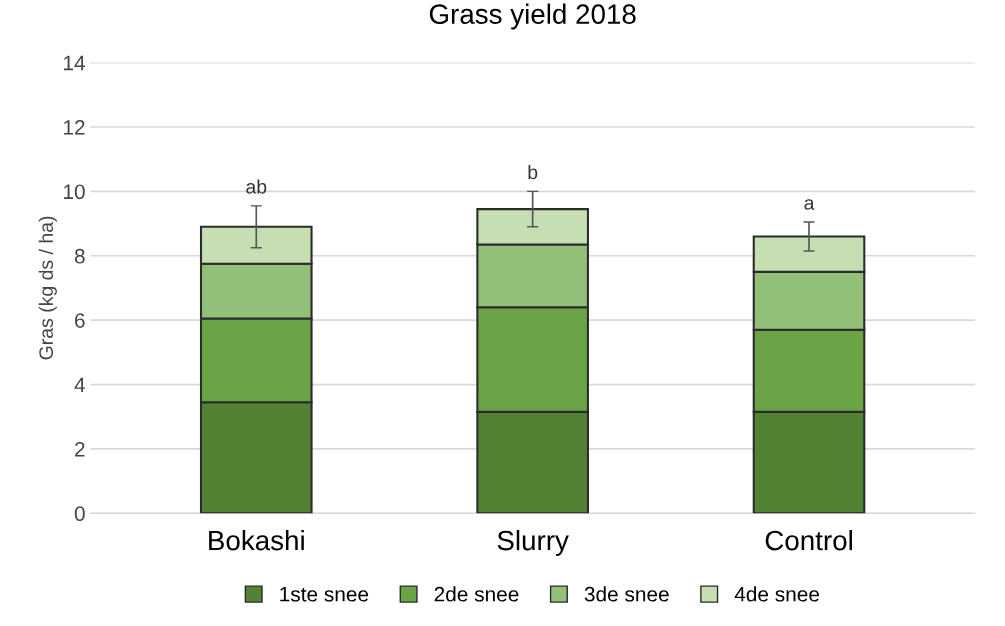  Describe the element at coordinates (532, 16) in the screenshot. I see `chart-title: Grass yield 2018` at that location.